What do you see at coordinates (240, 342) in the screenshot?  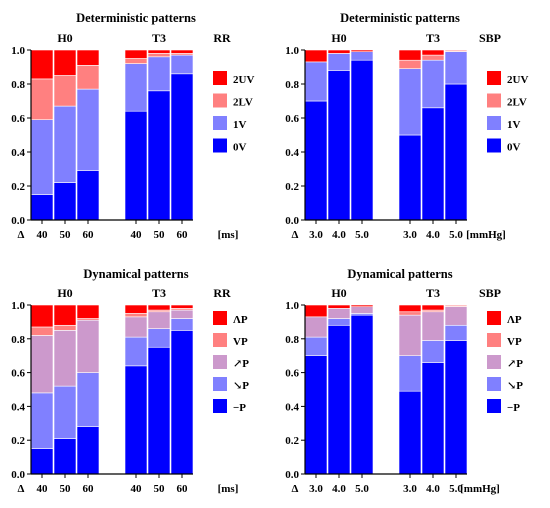 I see `legend-label-2: VP` at bounding box center [240, 342].